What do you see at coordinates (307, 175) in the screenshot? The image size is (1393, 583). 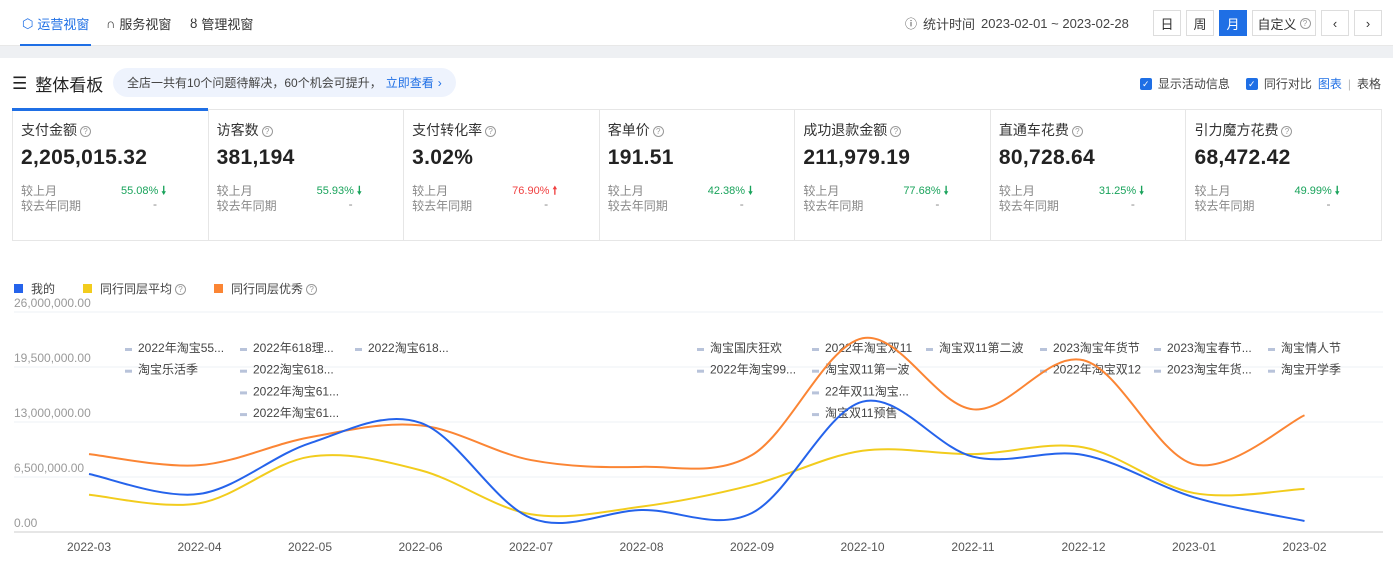 I see `kpi-card: 访客数? 381,194 较上月 55.93% 🠗 较去年同期 -` at bounding box center [307, 175].